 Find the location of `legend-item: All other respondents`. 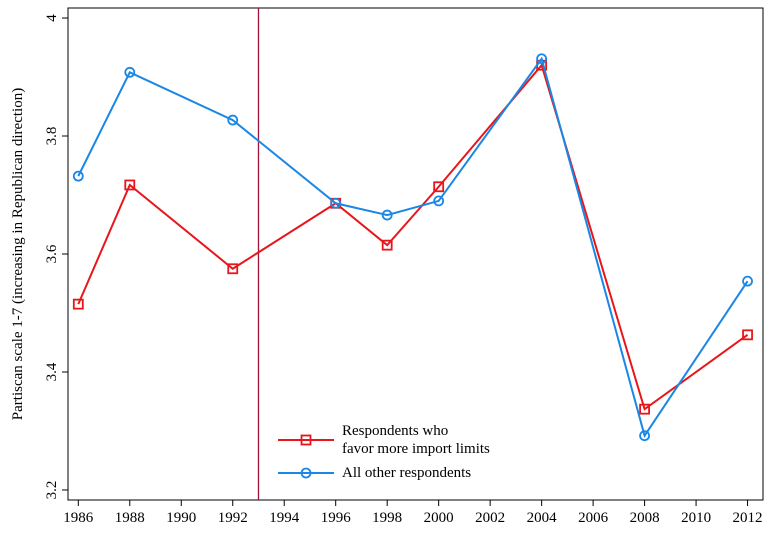

legend-item: All other respondents is located at coordinates (384, 473).